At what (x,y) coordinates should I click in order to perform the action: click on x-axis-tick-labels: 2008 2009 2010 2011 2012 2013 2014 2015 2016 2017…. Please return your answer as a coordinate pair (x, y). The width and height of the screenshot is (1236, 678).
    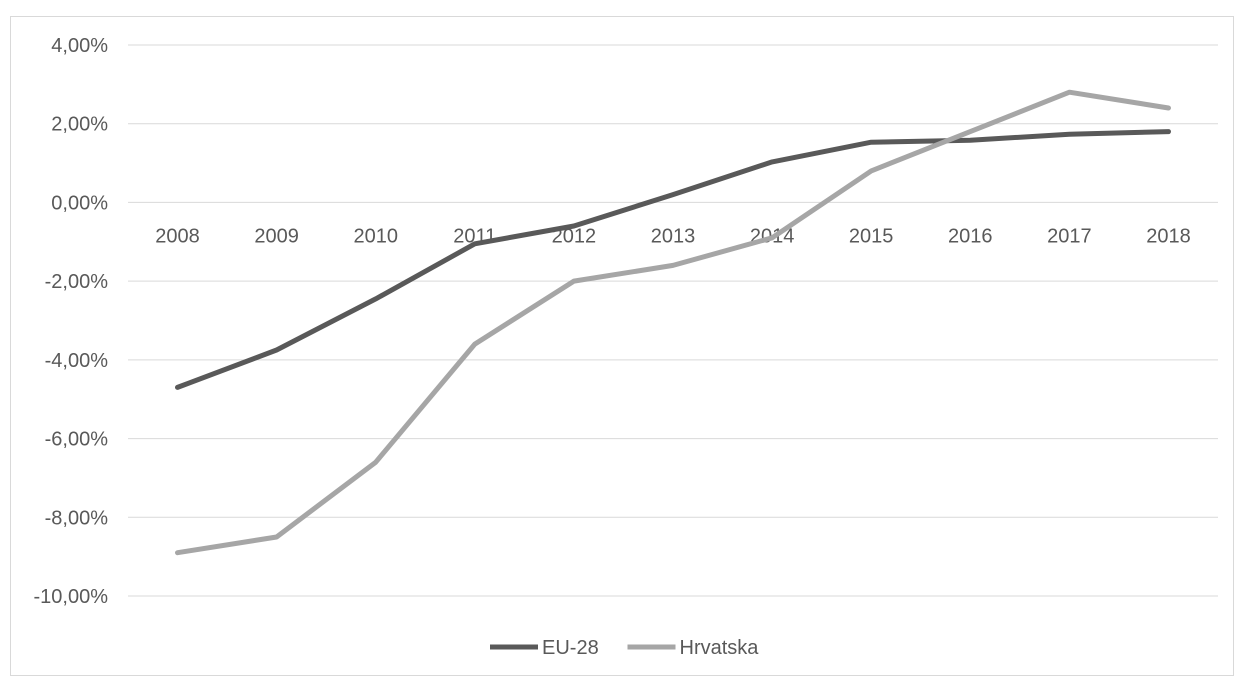
    Looking at the image, I should click on (672, 236).